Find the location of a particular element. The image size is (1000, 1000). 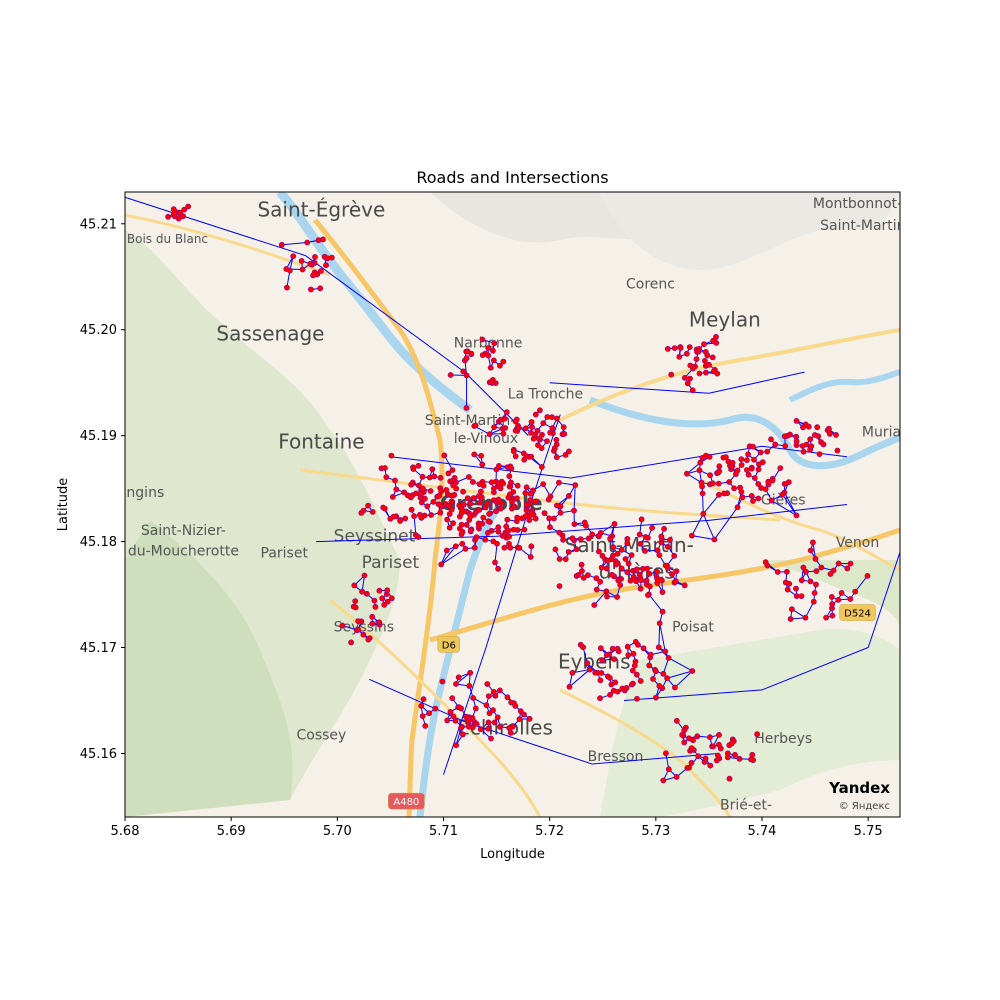

map-place-label: Fontaine is located at coordinates (321, 441).